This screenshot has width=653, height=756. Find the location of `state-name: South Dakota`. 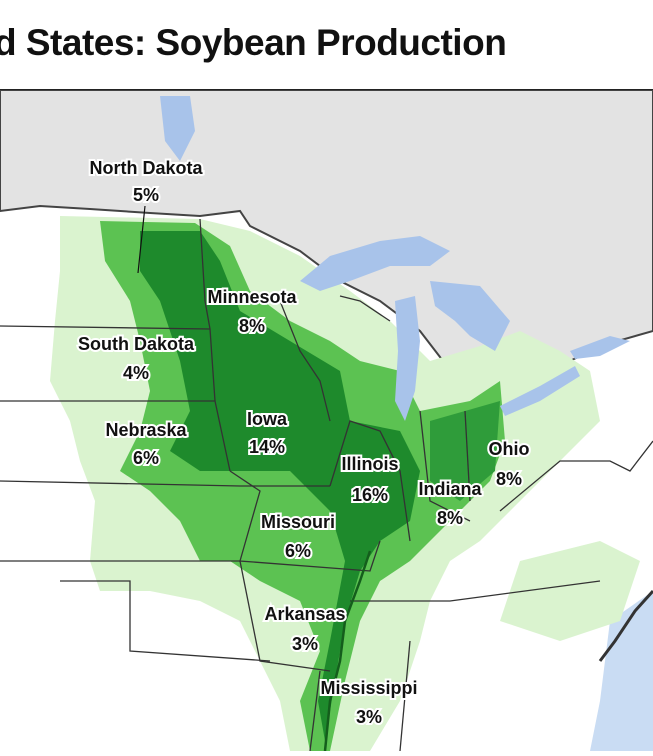

state-name: South Dakota is located at coordinates (136, 344).